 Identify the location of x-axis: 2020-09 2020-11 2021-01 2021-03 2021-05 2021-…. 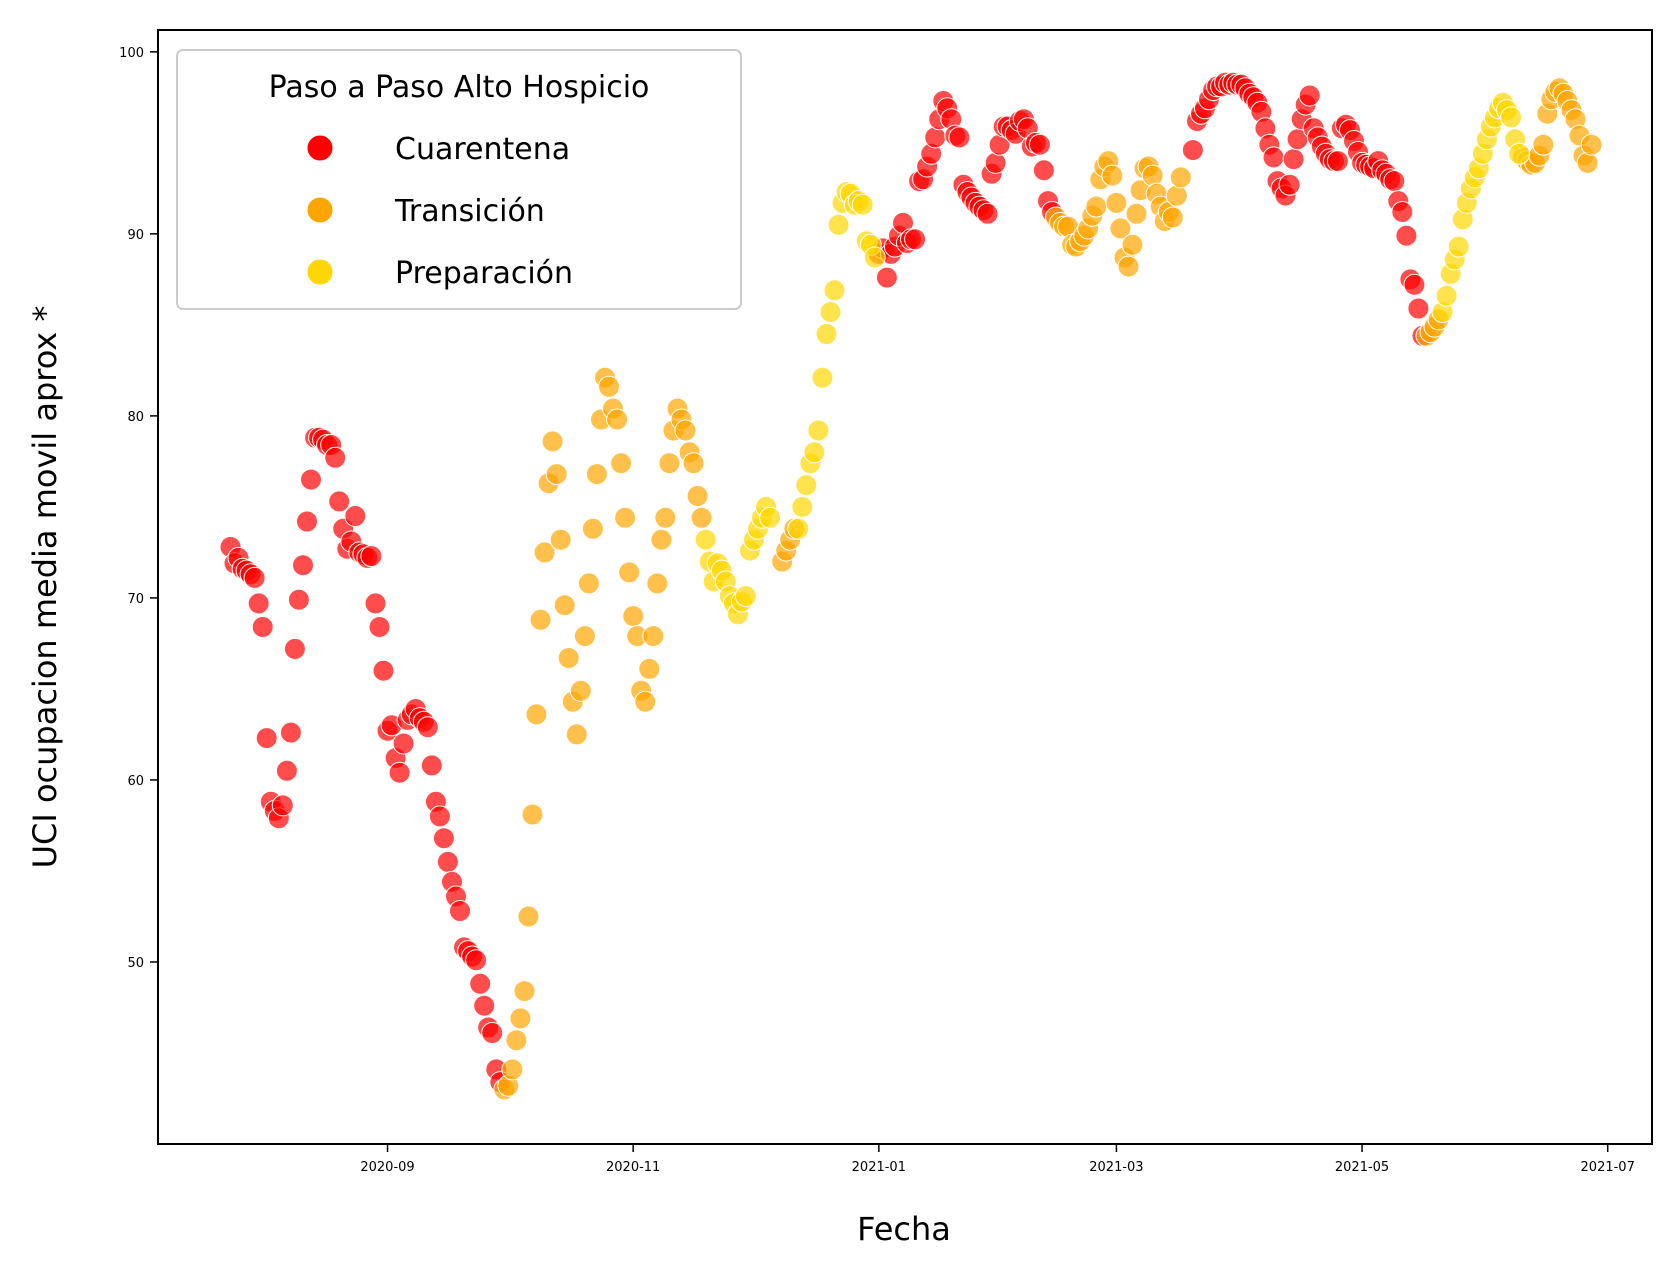
(997, 1159).